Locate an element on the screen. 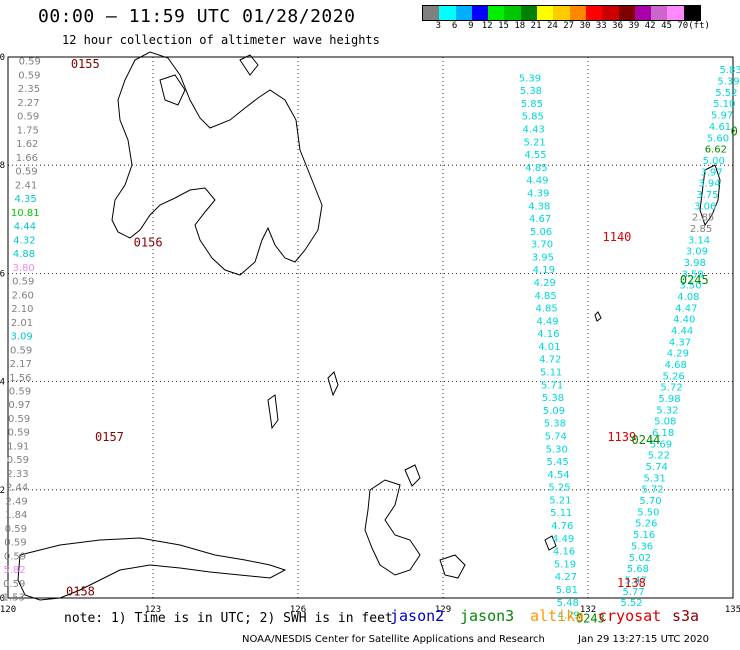 The height and width of the screenshot is (650, 740). wave-height-value: 2.10 is located at coordinates (22, 309).